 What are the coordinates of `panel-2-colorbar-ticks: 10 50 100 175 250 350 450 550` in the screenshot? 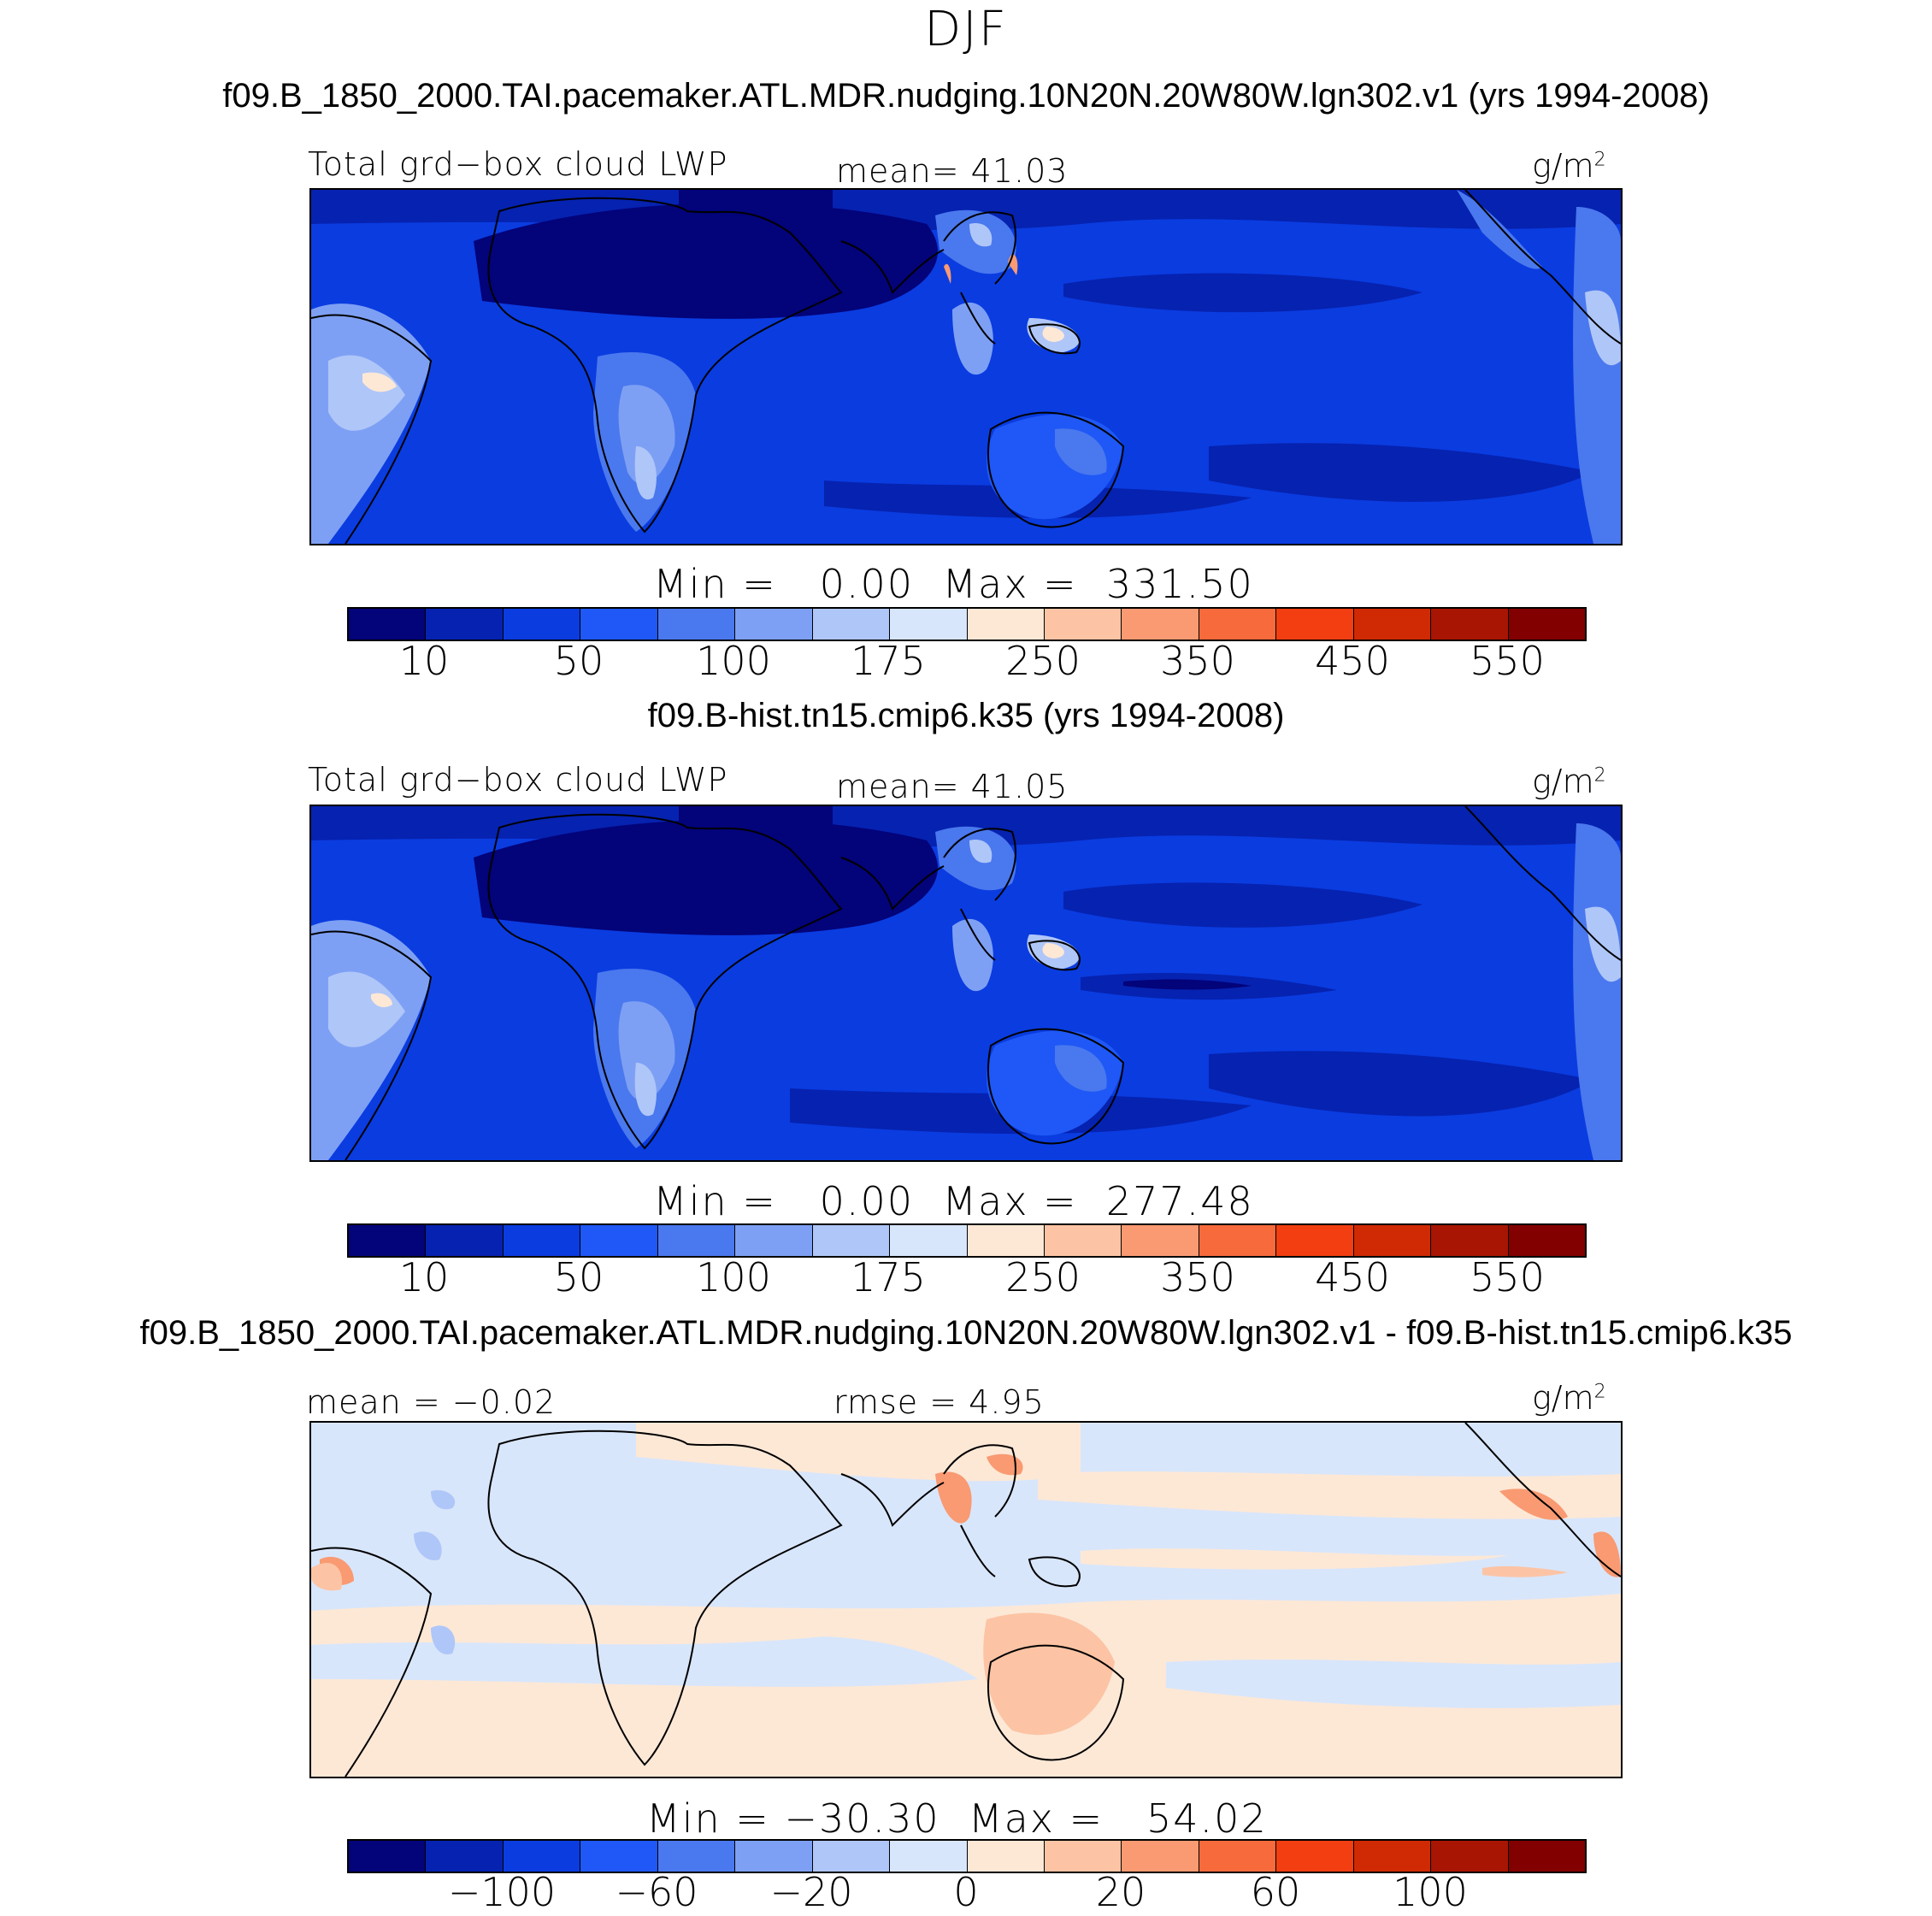 It's located at (966, 1280).